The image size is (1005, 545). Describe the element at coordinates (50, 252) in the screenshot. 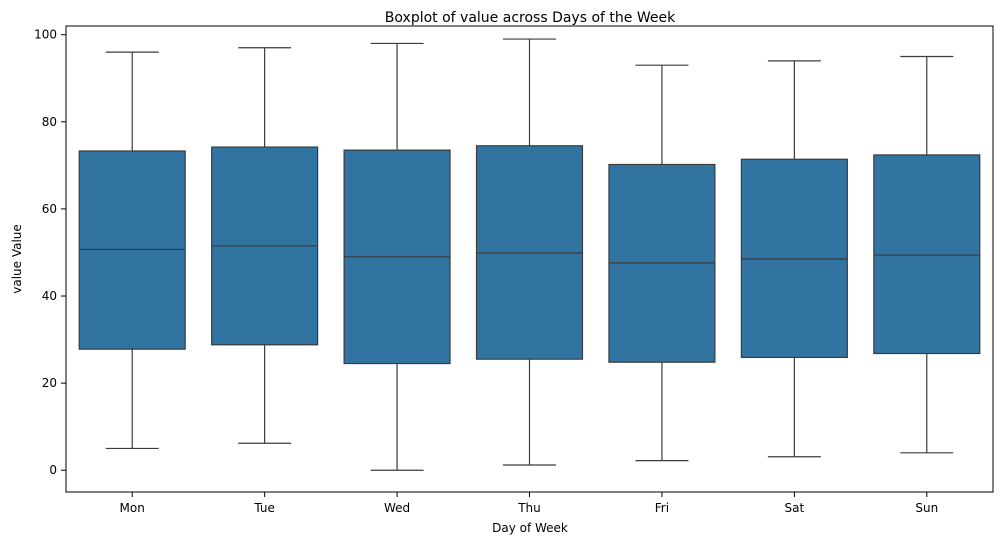

I see `y-axis: 0 20 40 60 80 100` at that location.